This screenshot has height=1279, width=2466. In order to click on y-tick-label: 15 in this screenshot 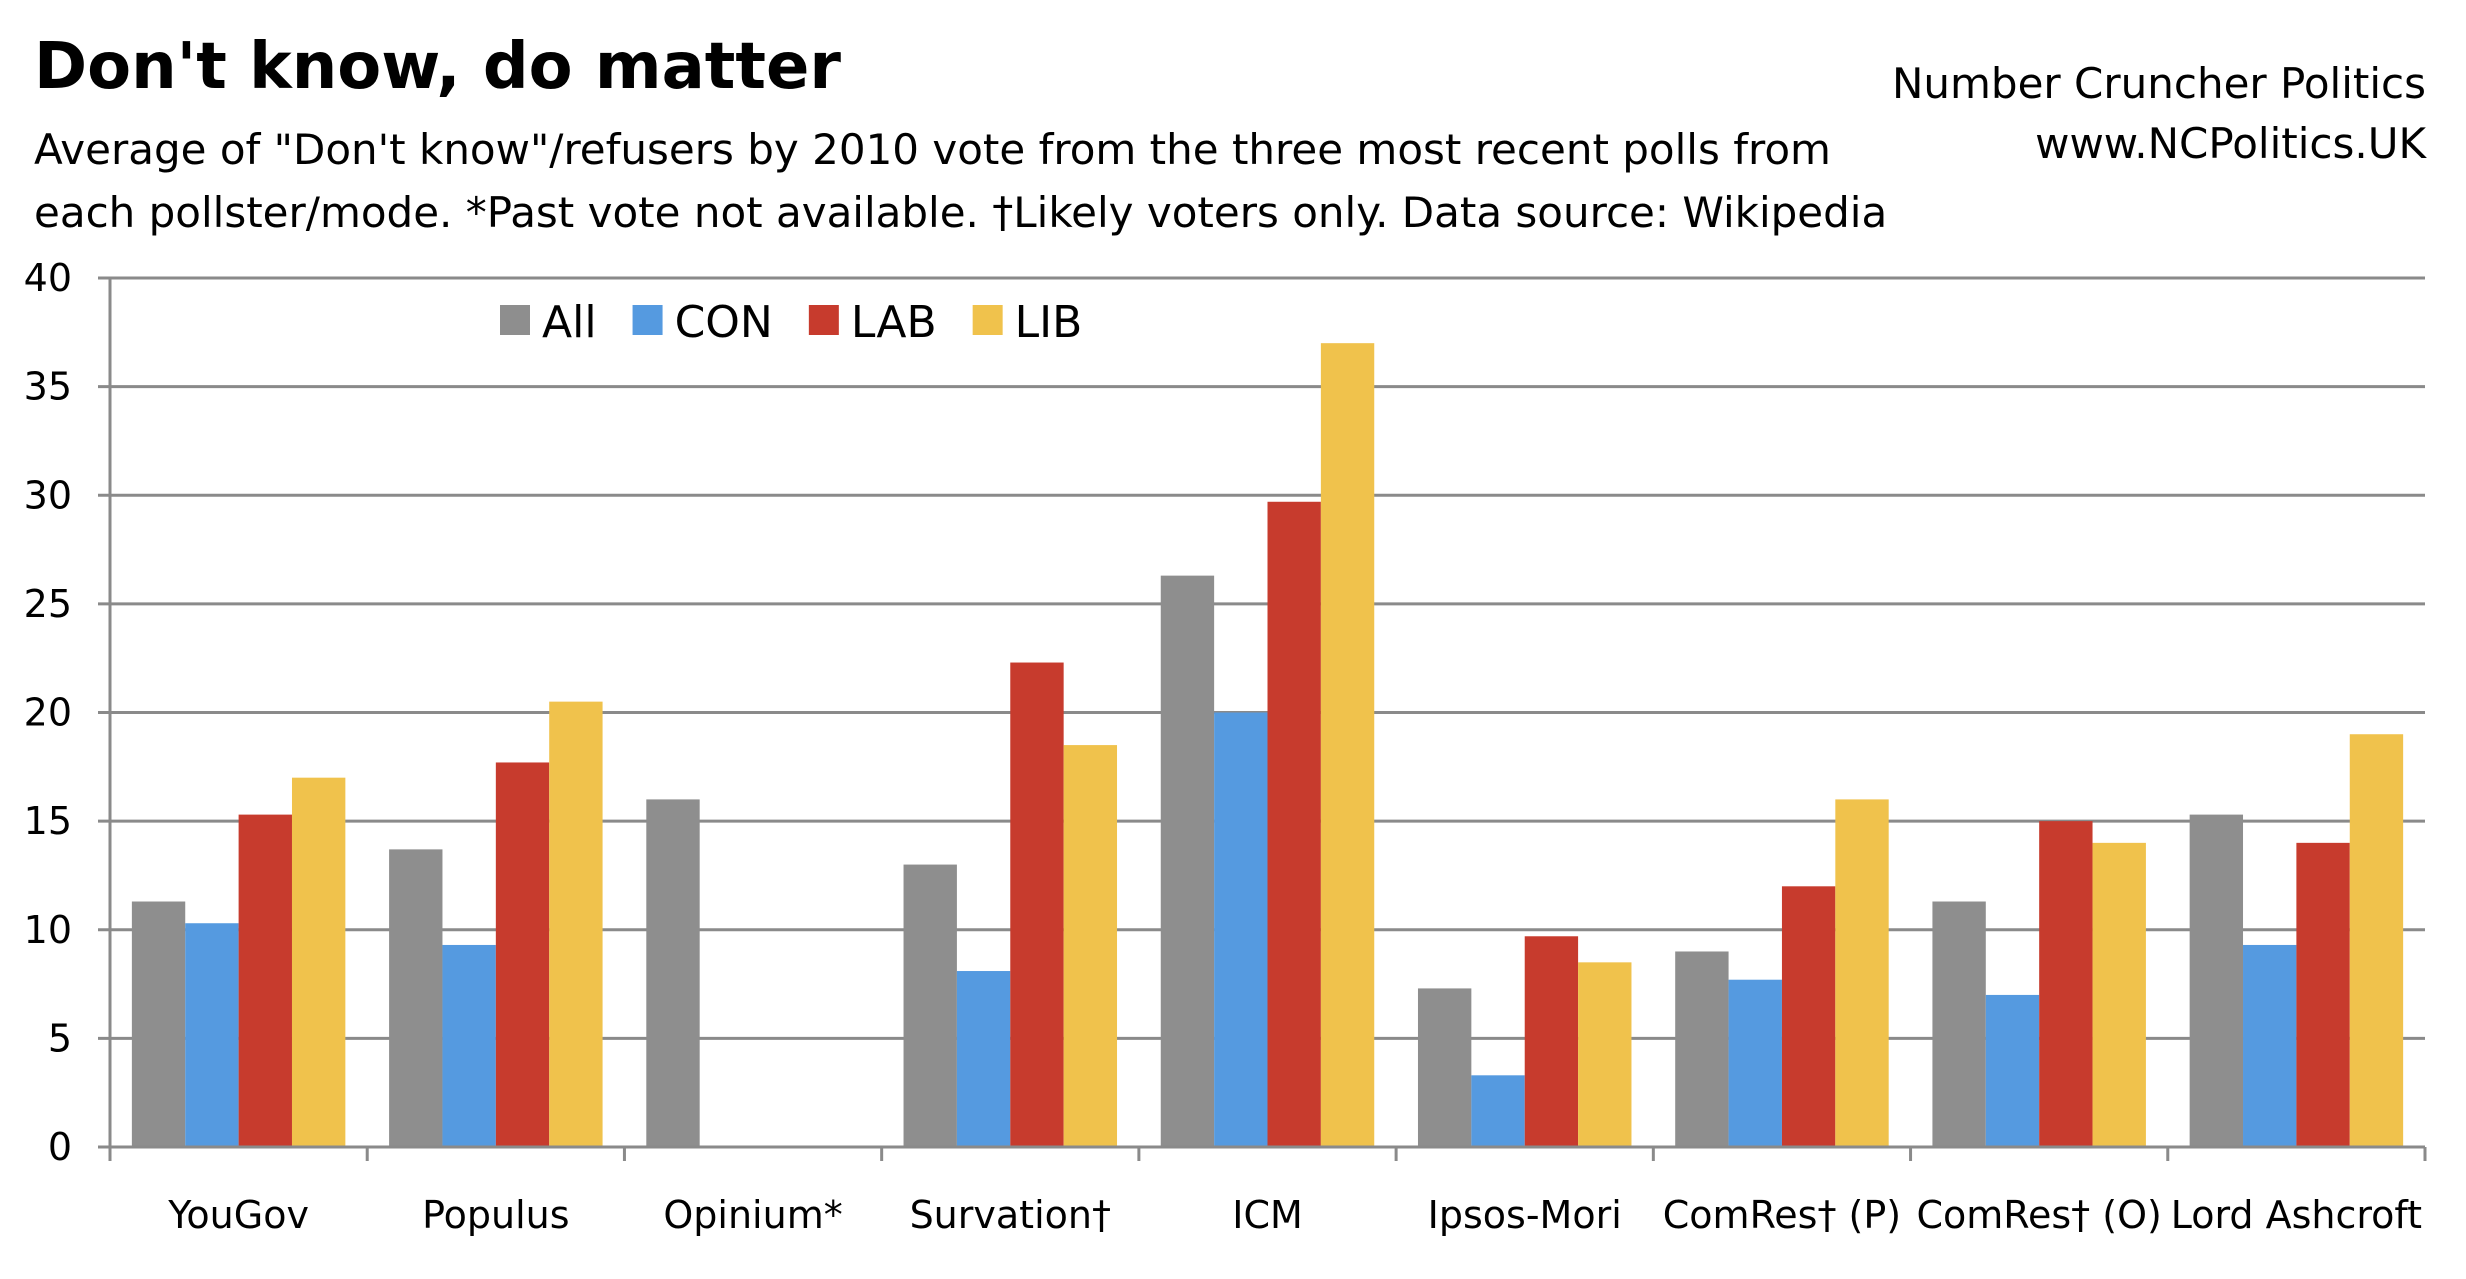, I will do `click(48, 821)`.